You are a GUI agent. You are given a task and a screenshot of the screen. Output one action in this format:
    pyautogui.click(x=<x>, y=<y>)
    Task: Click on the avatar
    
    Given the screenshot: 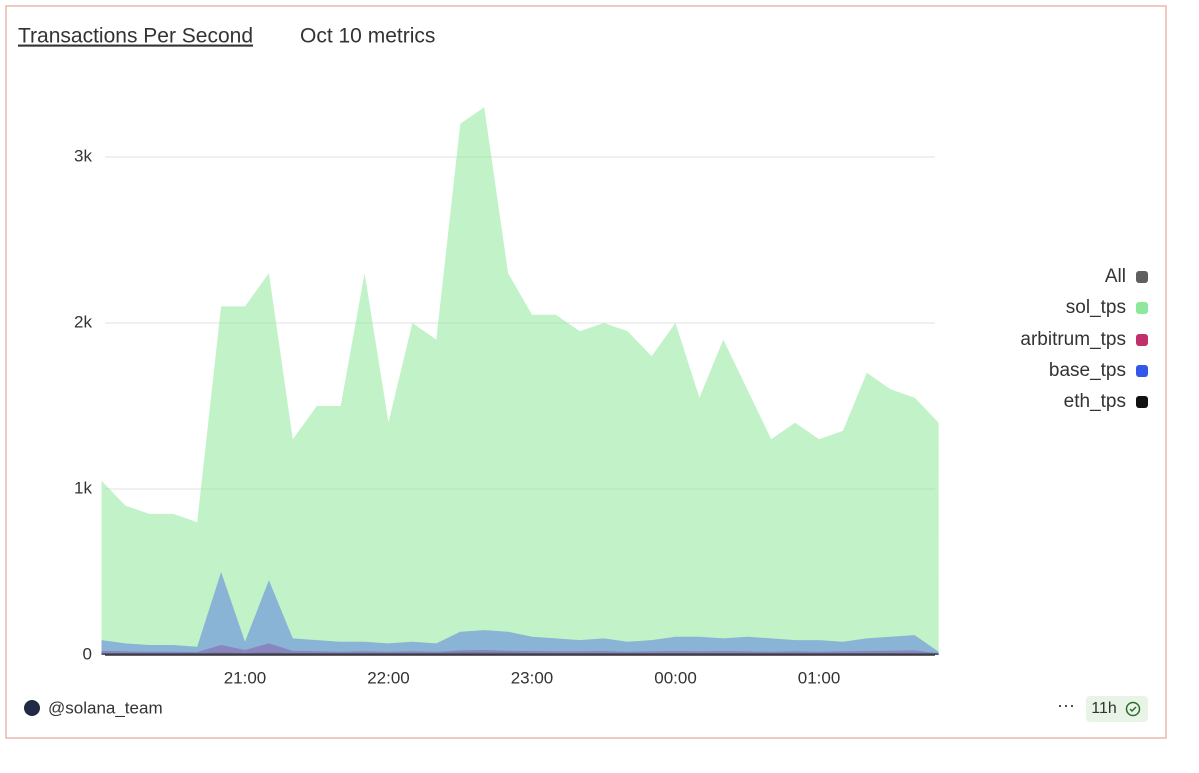 What is the action you would take?
    pyautogui.click(x=32, y=708)
    